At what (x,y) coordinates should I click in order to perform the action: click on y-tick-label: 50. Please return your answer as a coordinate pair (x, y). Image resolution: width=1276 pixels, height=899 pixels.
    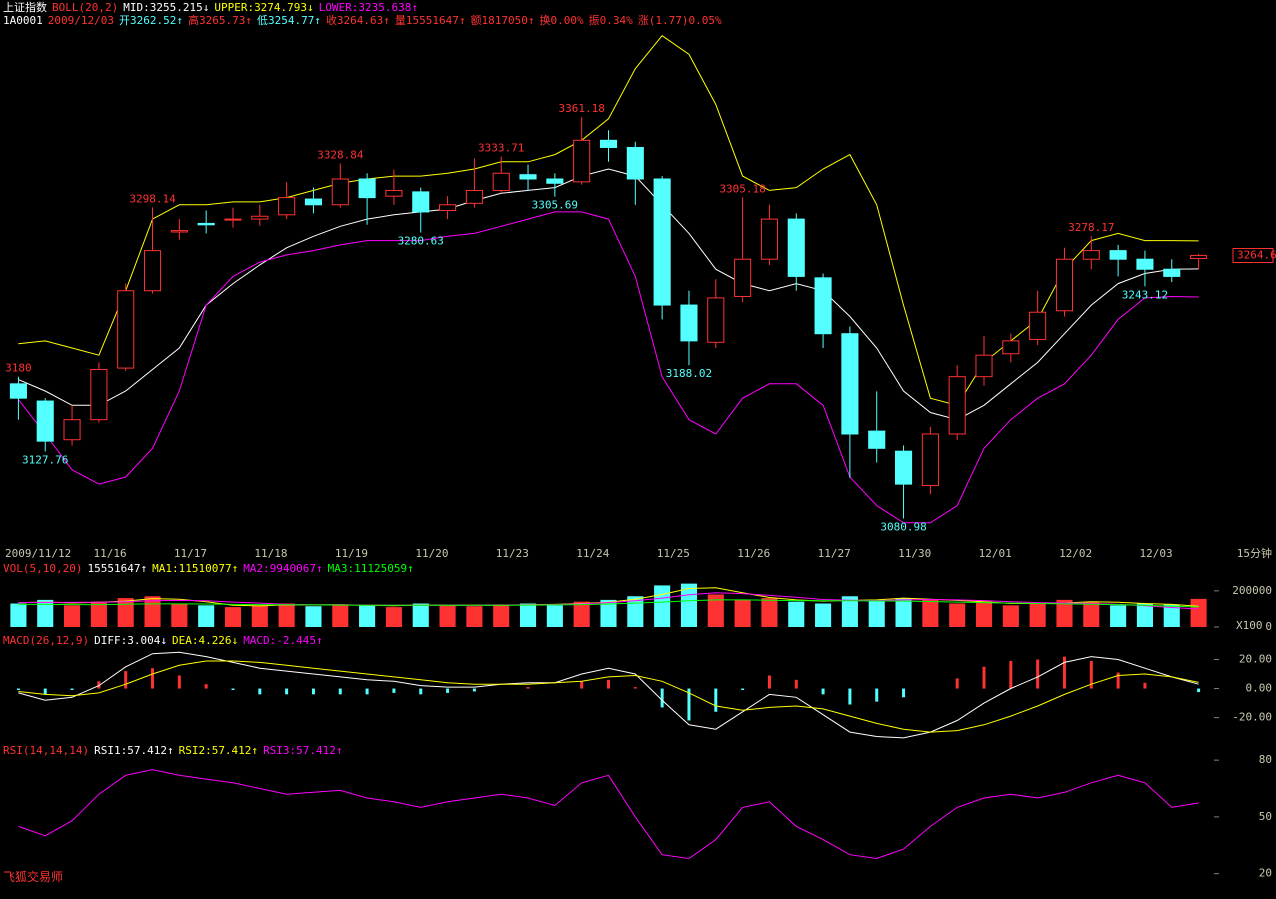
    Looking at the image, I should click on (1265, 816).